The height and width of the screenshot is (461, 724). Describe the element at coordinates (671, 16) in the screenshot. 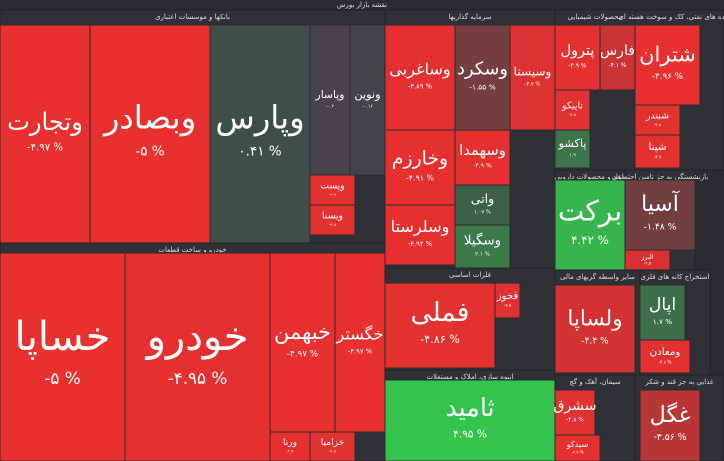

I see `group-name: فرآورده های نفتی، کک و سوخت هسته ای` at that location.